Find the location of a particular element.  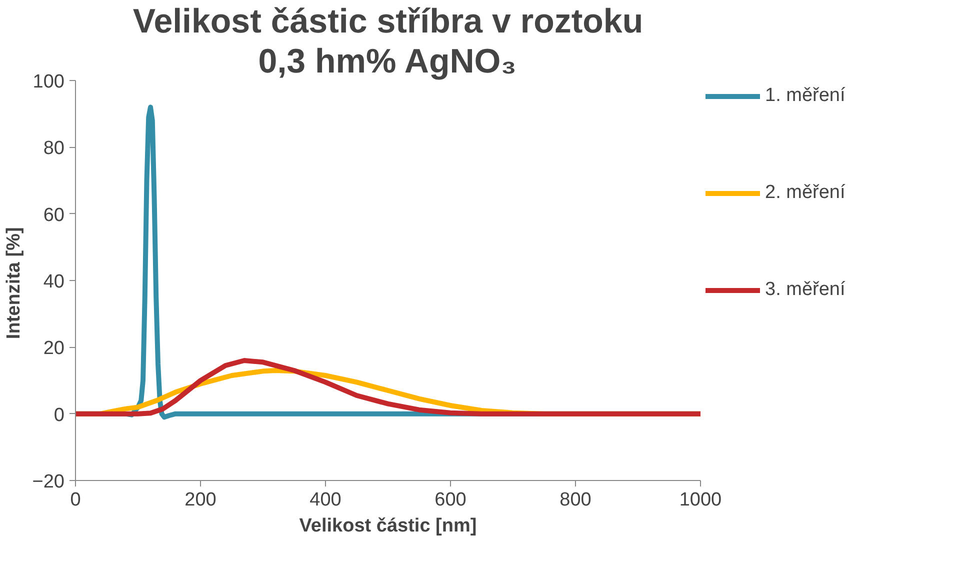

y-axis-title: Intenzita [%] is located at coordinates (13, 283).